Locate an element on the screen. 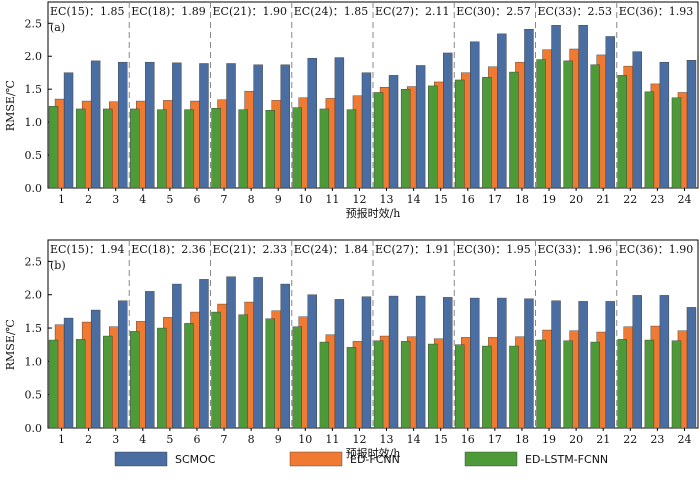 The image size is (700, 494). x-tick-label: 3 is located at coordinates (115, 199).